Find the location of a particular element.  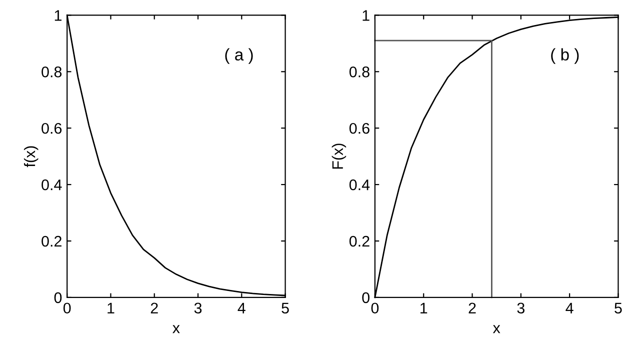

annotation: ( b ) is located at coordinates (565, 56).